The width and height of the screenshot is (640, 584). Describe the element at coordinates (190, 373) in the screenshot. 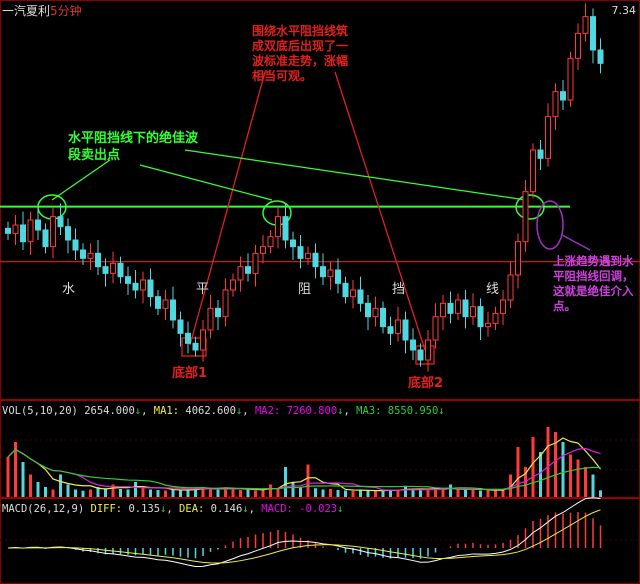

I see `bottom-1-label: 底部1` at that location.